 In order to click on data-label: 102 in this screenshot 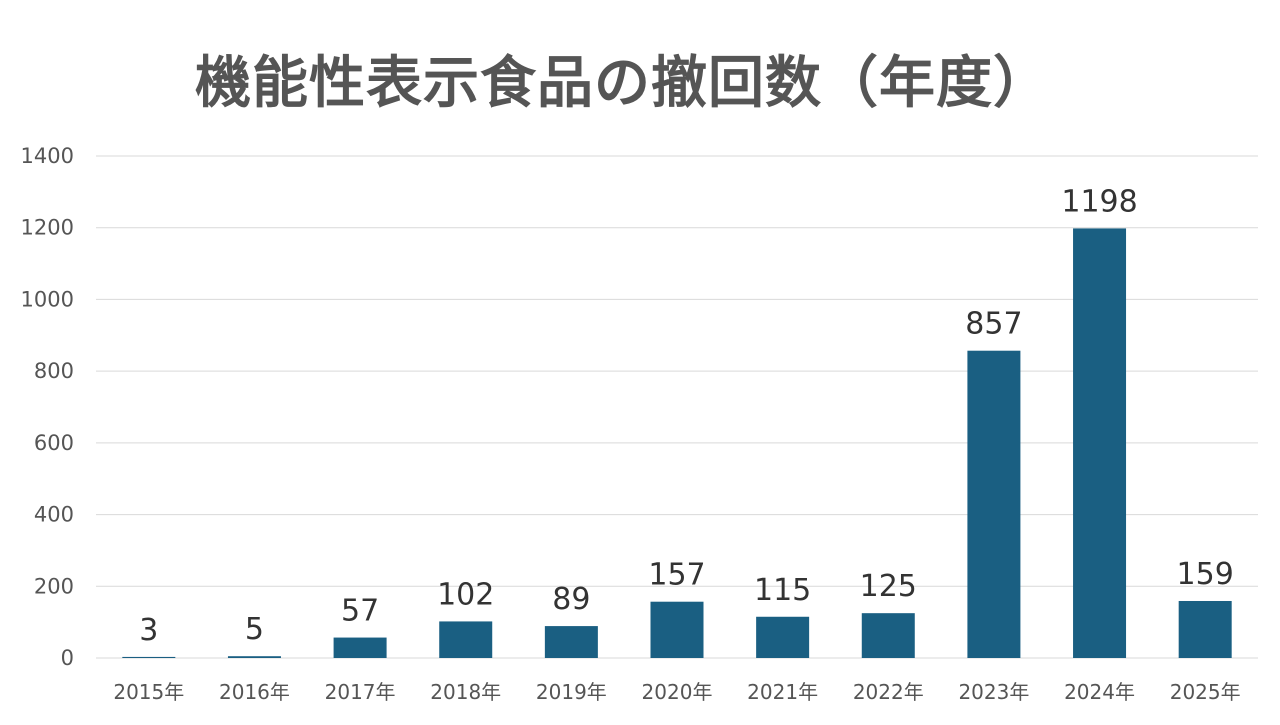, I will do `click(465, 594)`.